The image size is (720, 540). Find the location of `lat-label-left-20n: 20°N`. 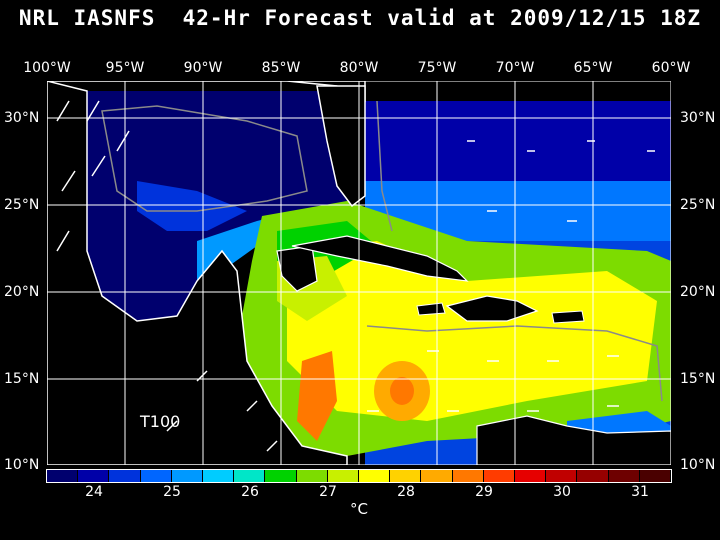

lat-label-left-20n: 20°N is located at coordinates (22, 292).